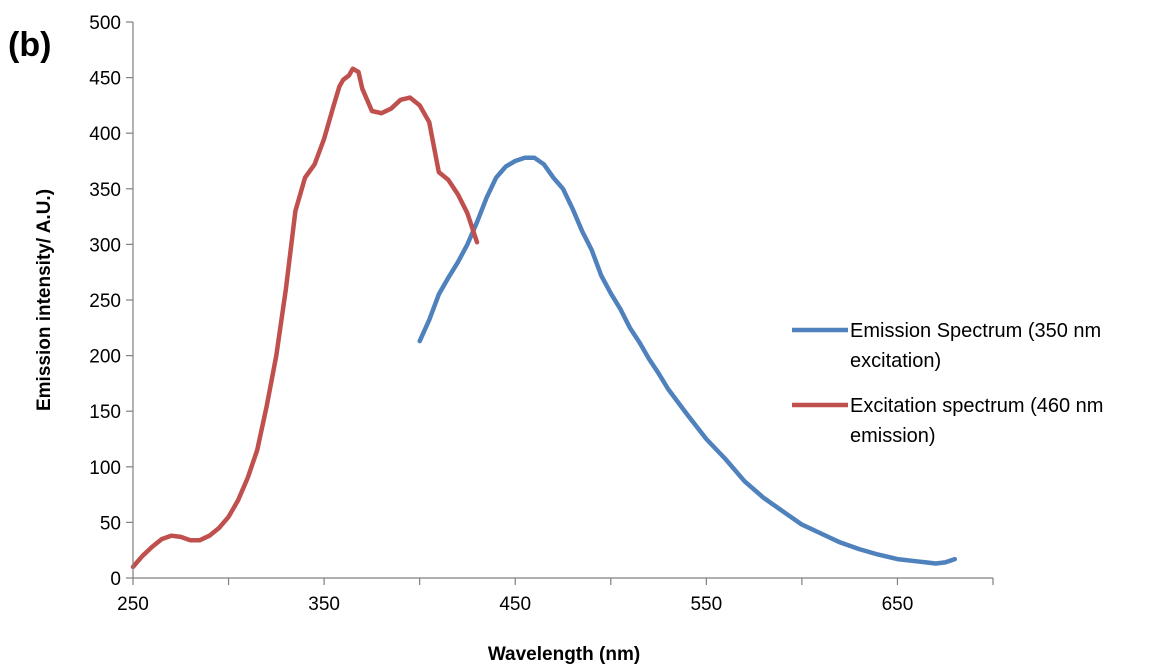 The image size is (1165, 668). Describe the element at coordinates (975, 331) in the screenshot. I see `legend-label: Emission Spectrum (350 nm` at that location.